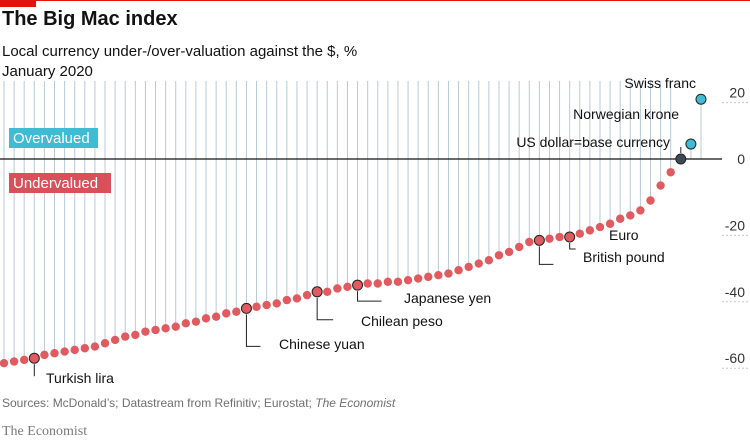  I want to click on y-tick-label: -40, so click(735, 292).